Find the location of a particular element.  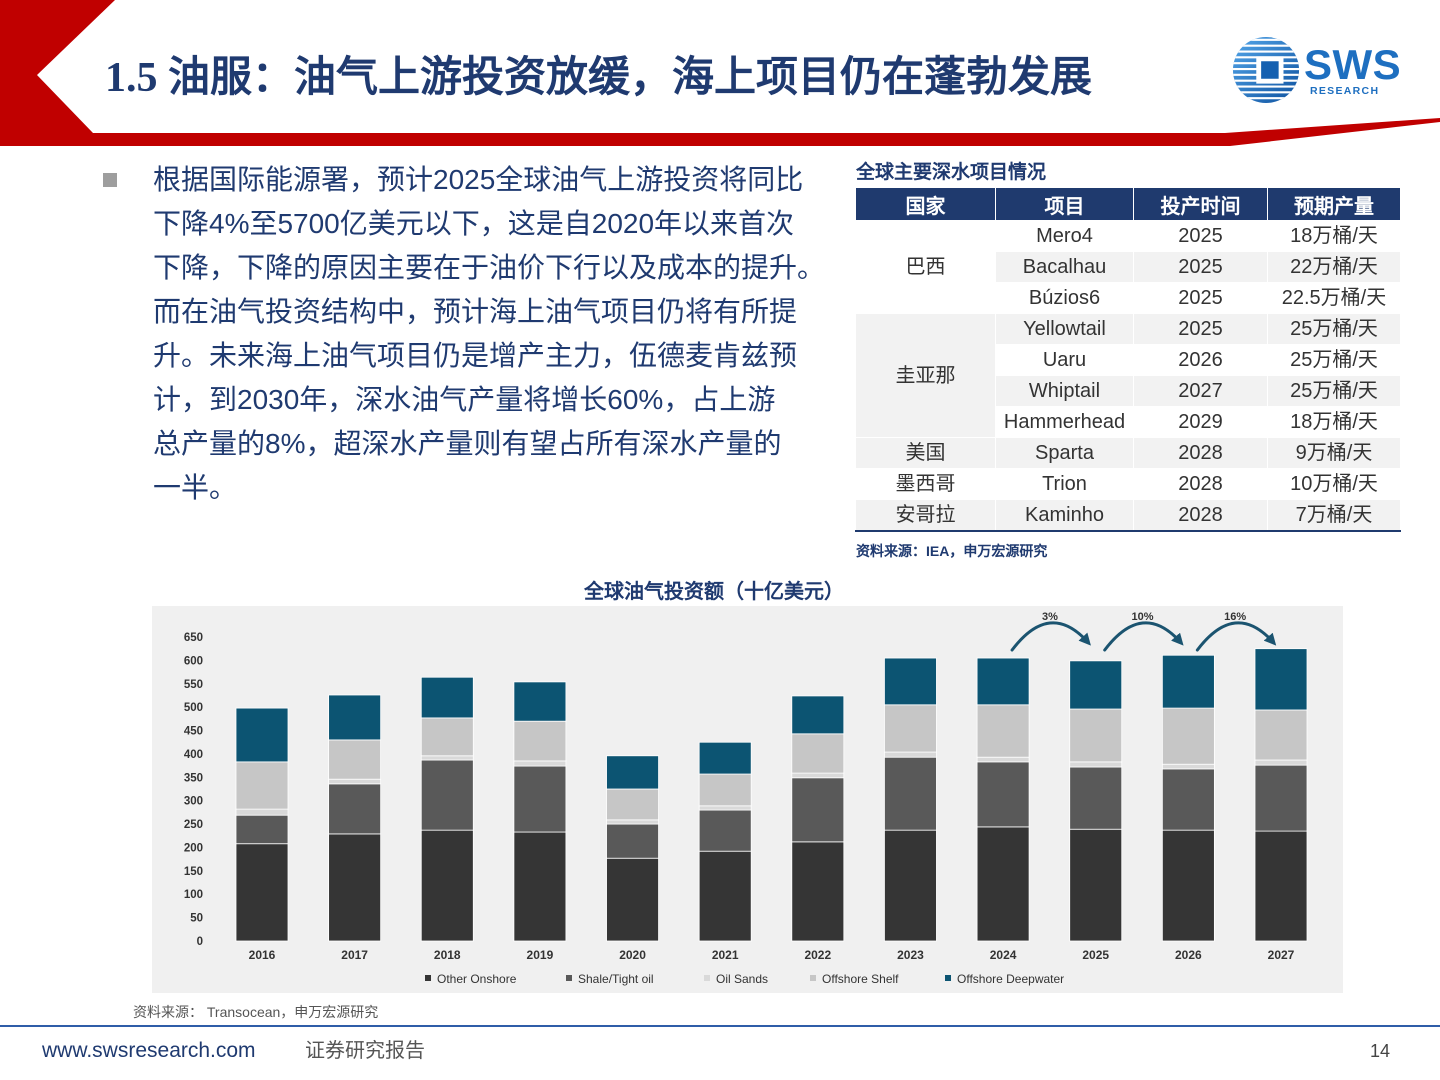

table-row: 巴西 Mero4 2025 18万桶/天 is located at coordinates (1128, 267).